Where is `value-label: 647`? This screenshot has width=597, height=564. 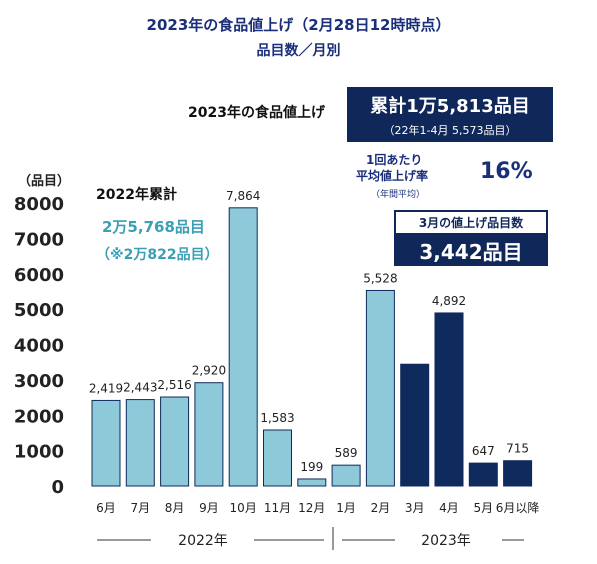 value-label: 647 is located at coordinates (483, 451).